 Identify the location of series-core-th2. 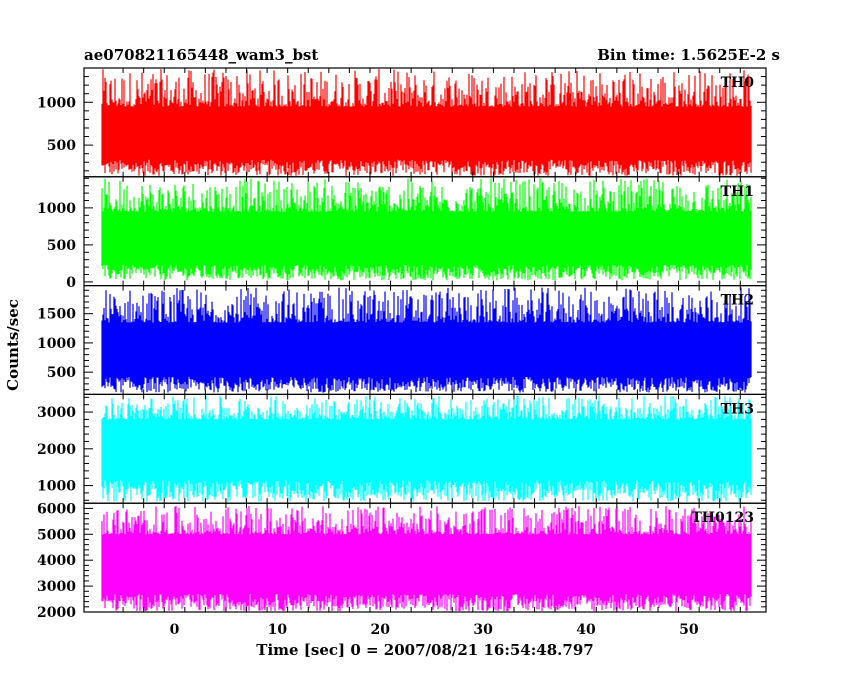
(426, 352).